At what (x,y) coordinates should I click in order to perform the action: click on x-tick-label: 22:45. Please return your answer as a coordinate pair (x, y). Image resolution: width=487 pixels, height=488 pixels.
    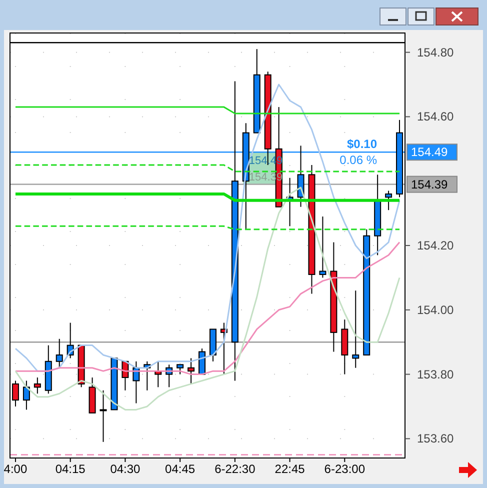
    Looking at the image, I should click on (290, 469).